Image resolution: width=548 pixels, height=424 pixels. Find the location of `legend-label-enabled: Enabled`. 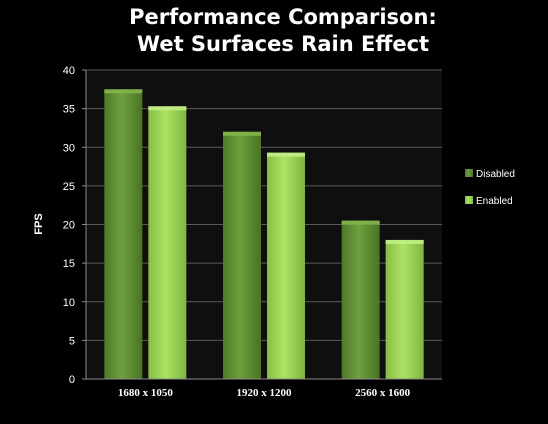

legend-label-enabled: Enabled is located at coordinates (494, 201).